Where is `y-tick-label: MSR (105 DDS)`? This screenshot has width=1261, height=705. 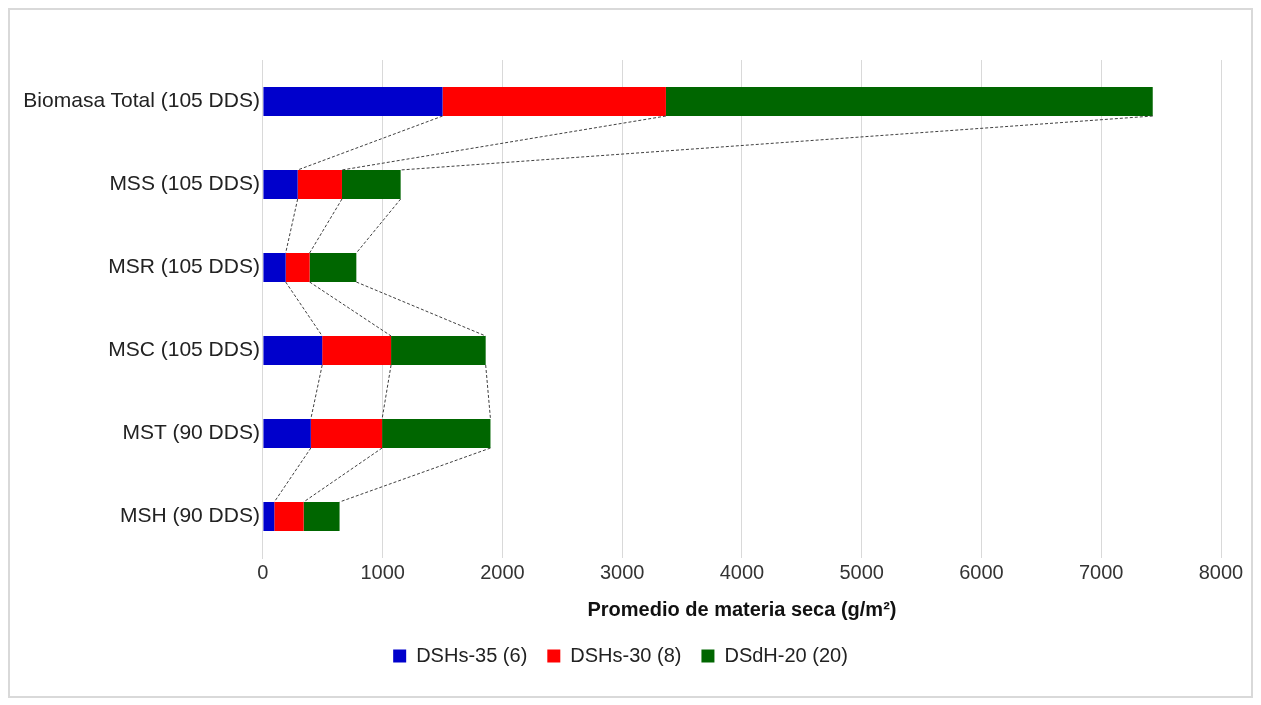 y-tick-label: MSR (105 DDS) is located at coordinates (184, 266).